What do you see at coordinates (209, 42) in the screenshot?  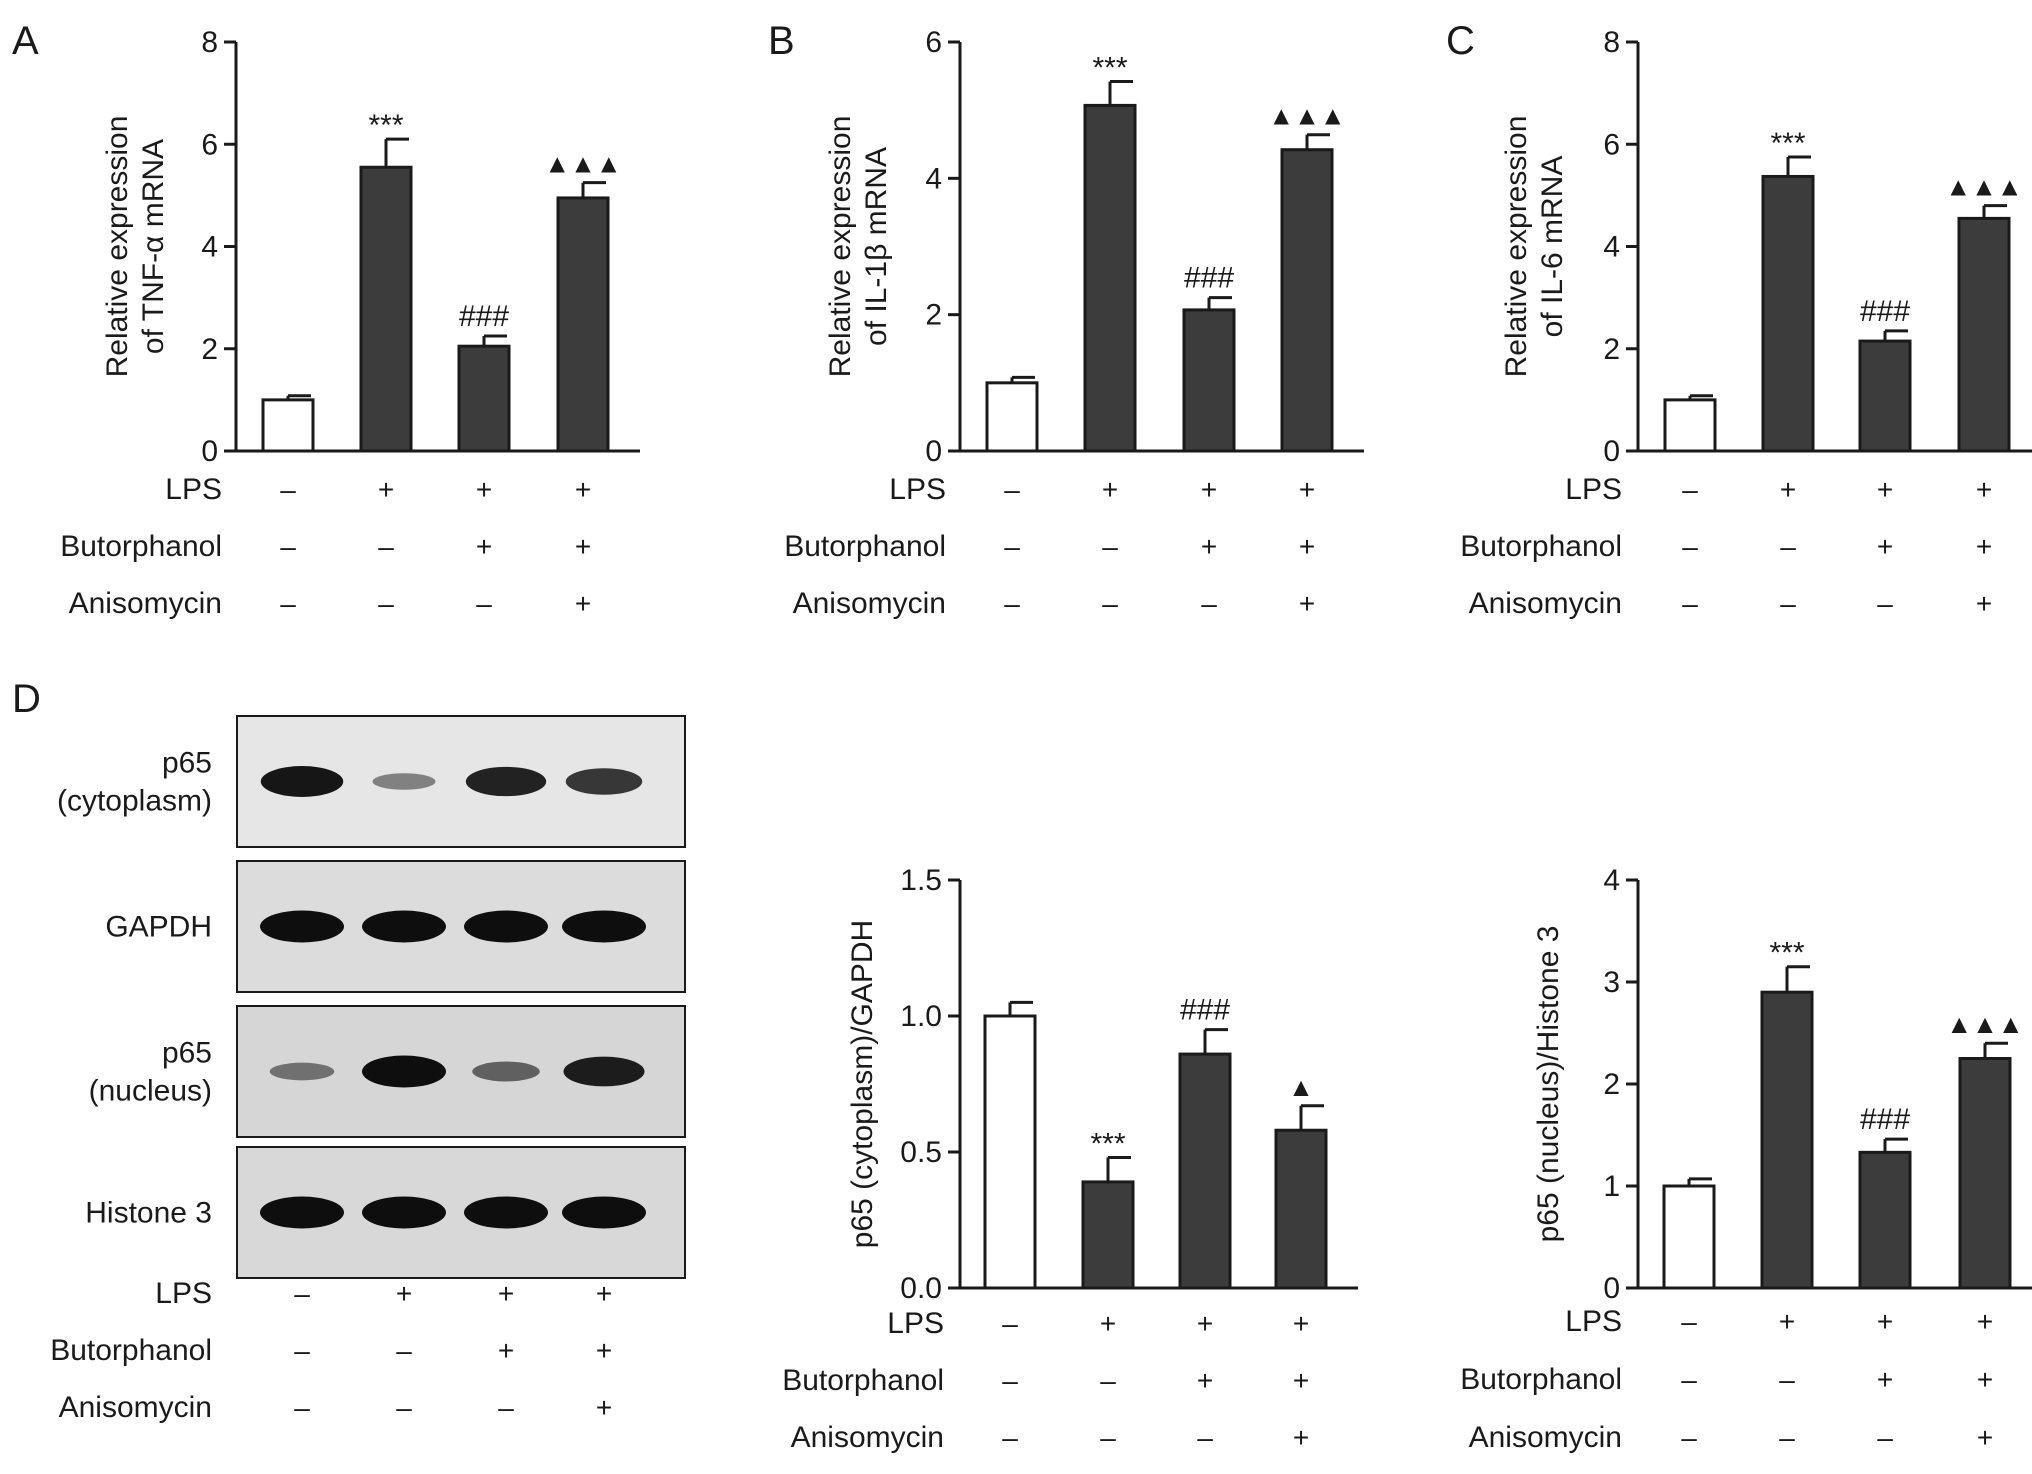 I see `y-tick-label: 8` at bounding box center [209, 42].